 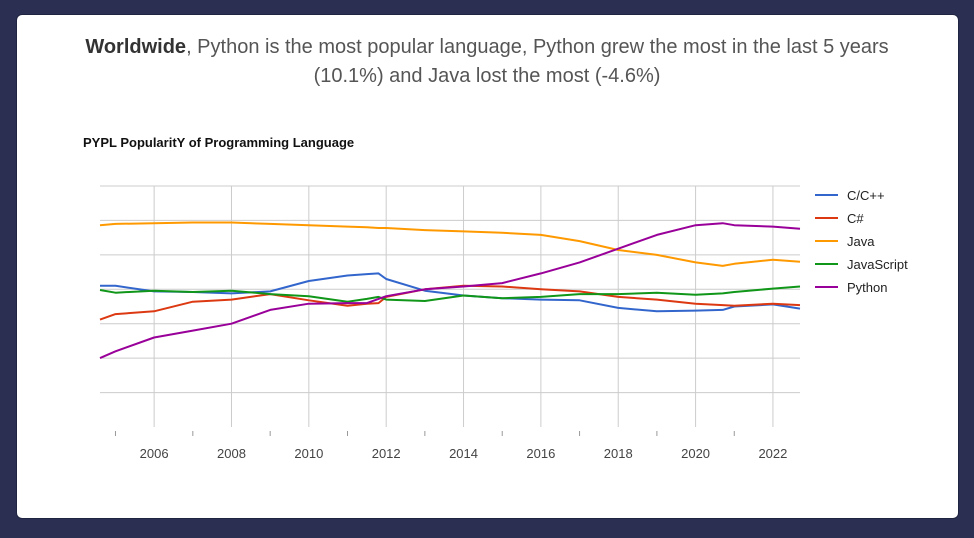 What do you see at coordinates (618, 453) in the screenshot?
I see `x-tick-label: 2018` at bounding box center [618, 453].